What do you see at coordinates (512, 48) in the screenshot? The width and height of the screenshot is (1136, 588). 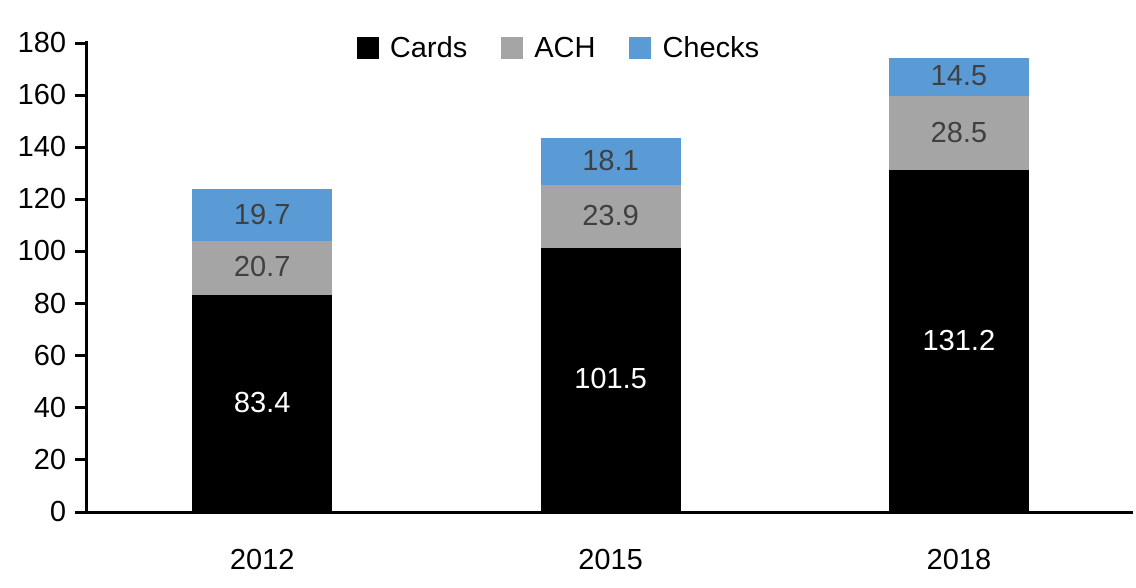 I see `ach-swatch-icon` at bounding box center [512, 48].